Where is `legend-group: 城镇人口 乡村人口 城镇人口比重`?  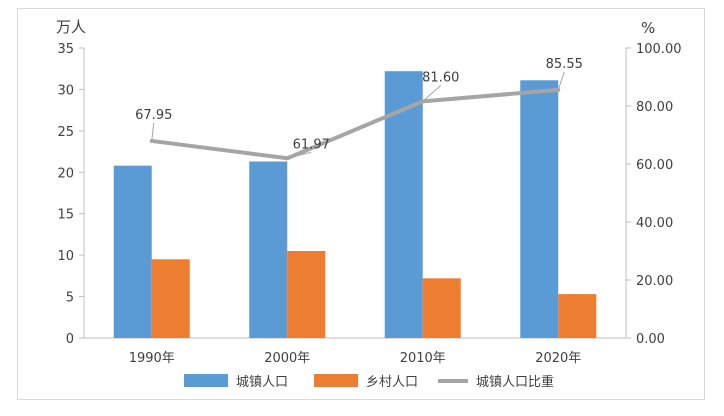 legend-group: 城镇人口 乡村人口 城镇人口比重 is located at coordinates (369, 382).